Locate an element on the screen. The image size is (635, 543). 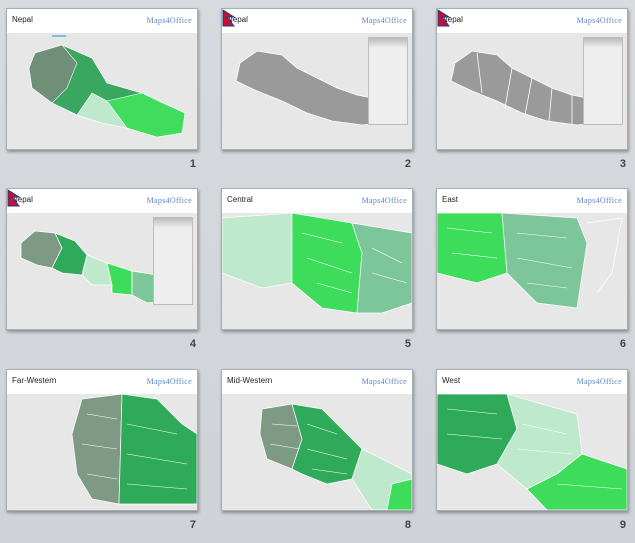
slide-number: 8 is located at coordinates (407, 525).